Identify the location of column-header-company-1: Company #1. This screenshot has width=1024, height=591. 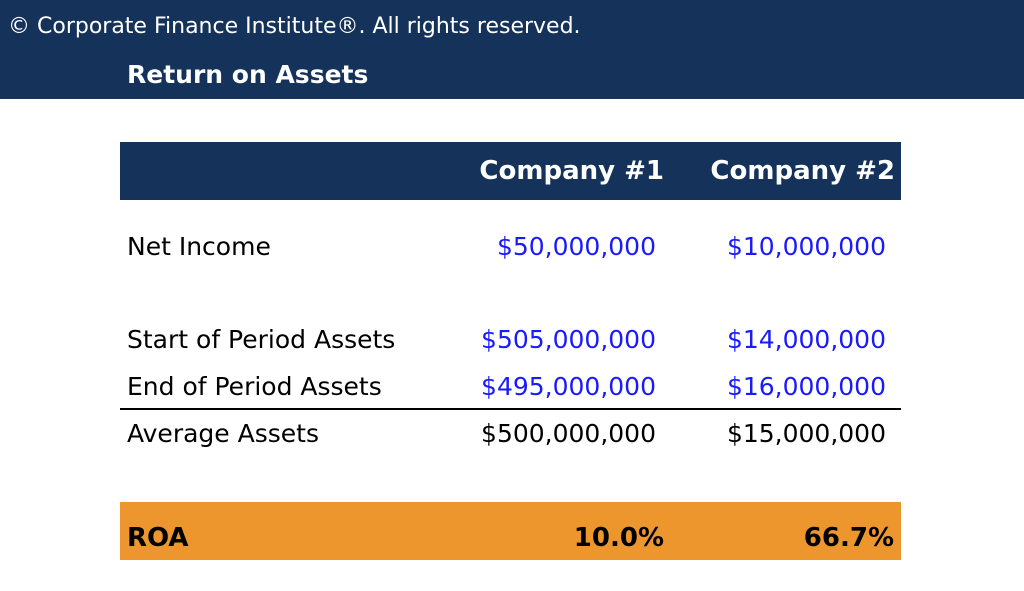
(571, 171).